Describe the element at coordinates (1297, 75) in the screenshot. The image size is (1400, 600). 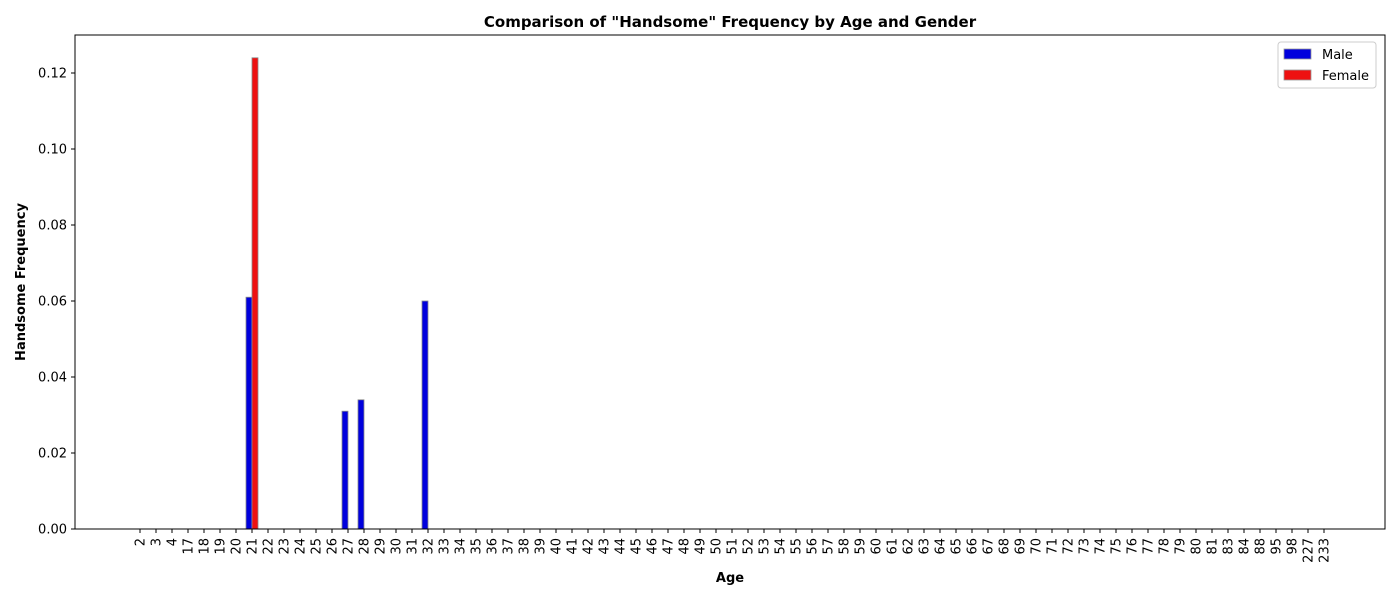
I see `legend-swatch-female` at that location.